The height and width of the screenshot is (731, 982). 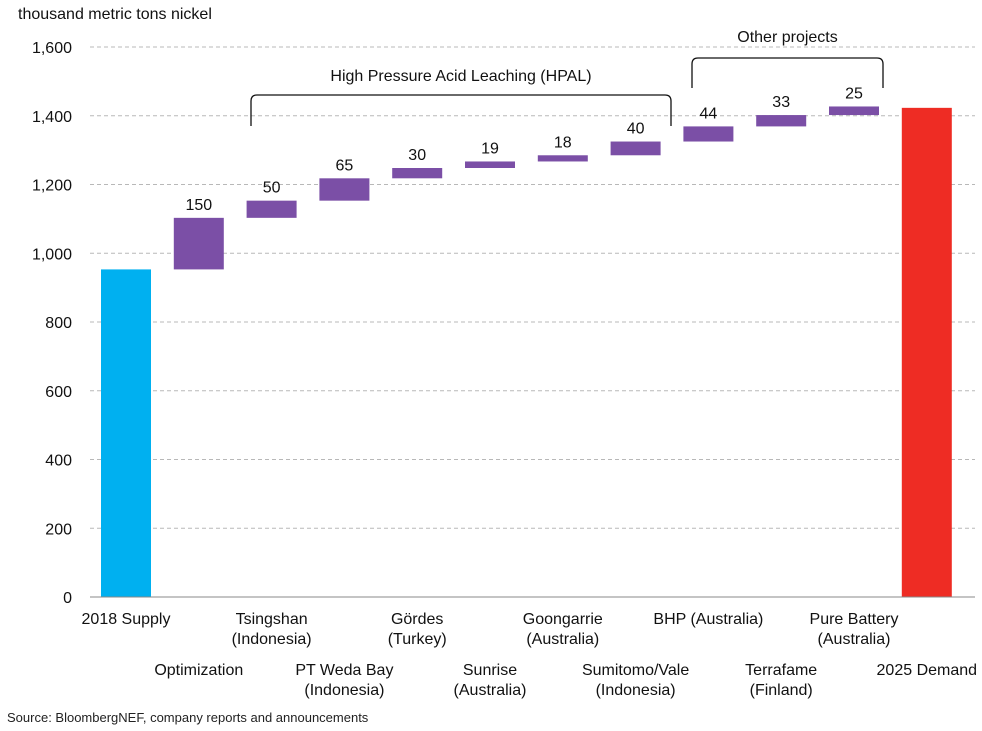 What do you see at coordinates (781, 102) in the screenshot?
I see `data-label: 33` at bounding box center [781, 102].